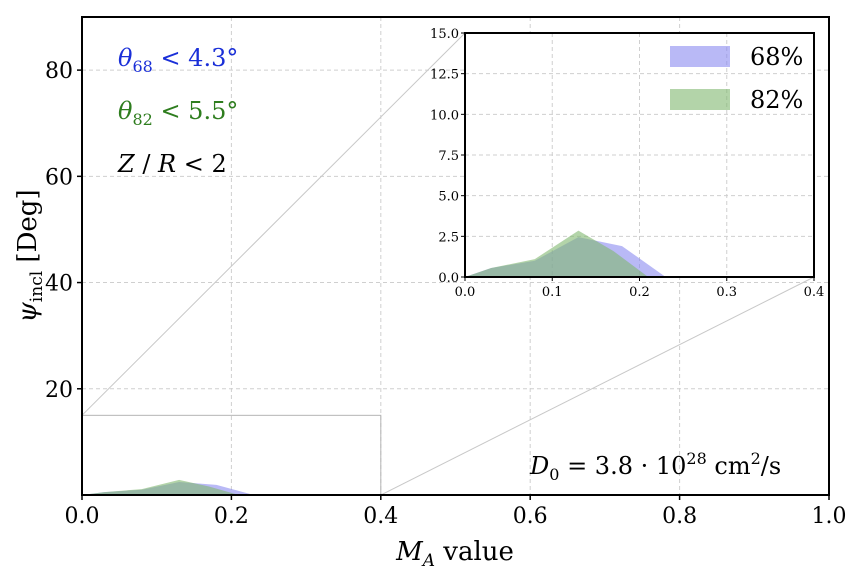  What do you see at coordinates (178, 113) in the screenshot?
I see `annotation-theta82: θ82 < 5.5°` at bounding box center [178, 113].